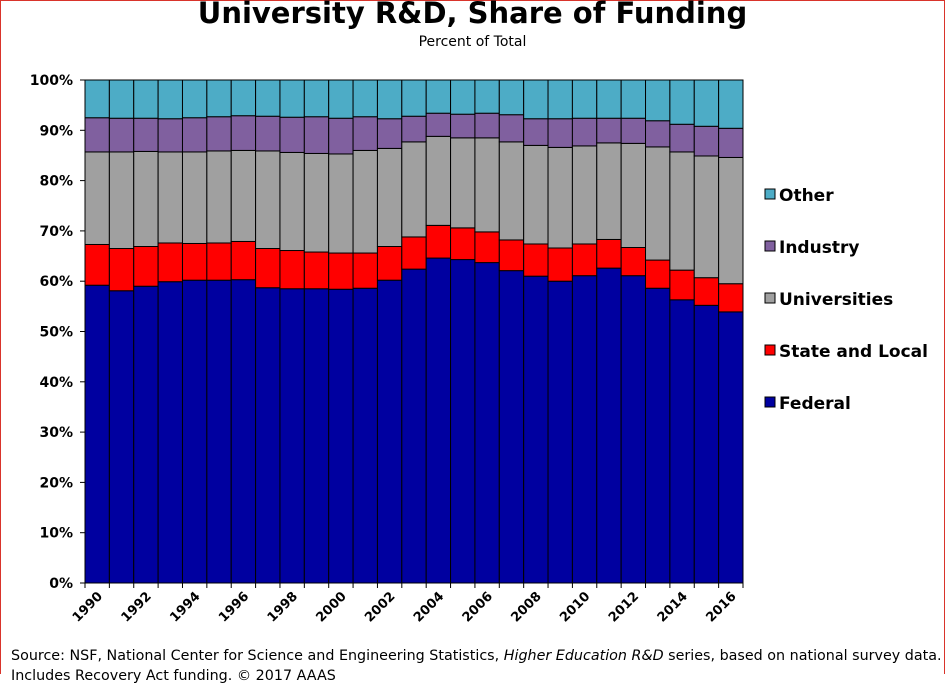  What do you see at coordinates (56, 383) in the screenshot?
I see `y-tick-label: 40%` at bounding box center [56, 383].